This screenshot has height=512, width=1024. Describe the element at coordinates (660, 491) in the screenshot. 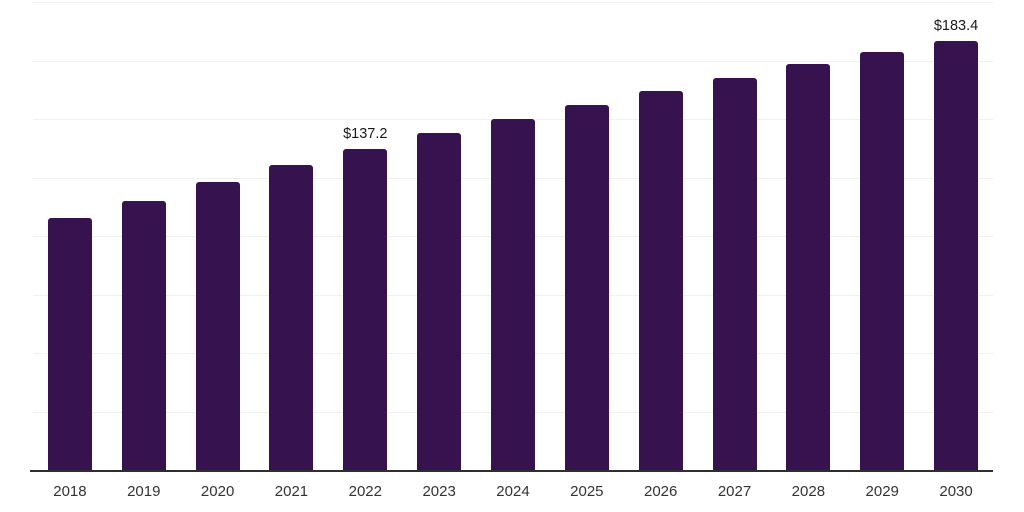

I see `x-tick-2026: 2026` at that location.